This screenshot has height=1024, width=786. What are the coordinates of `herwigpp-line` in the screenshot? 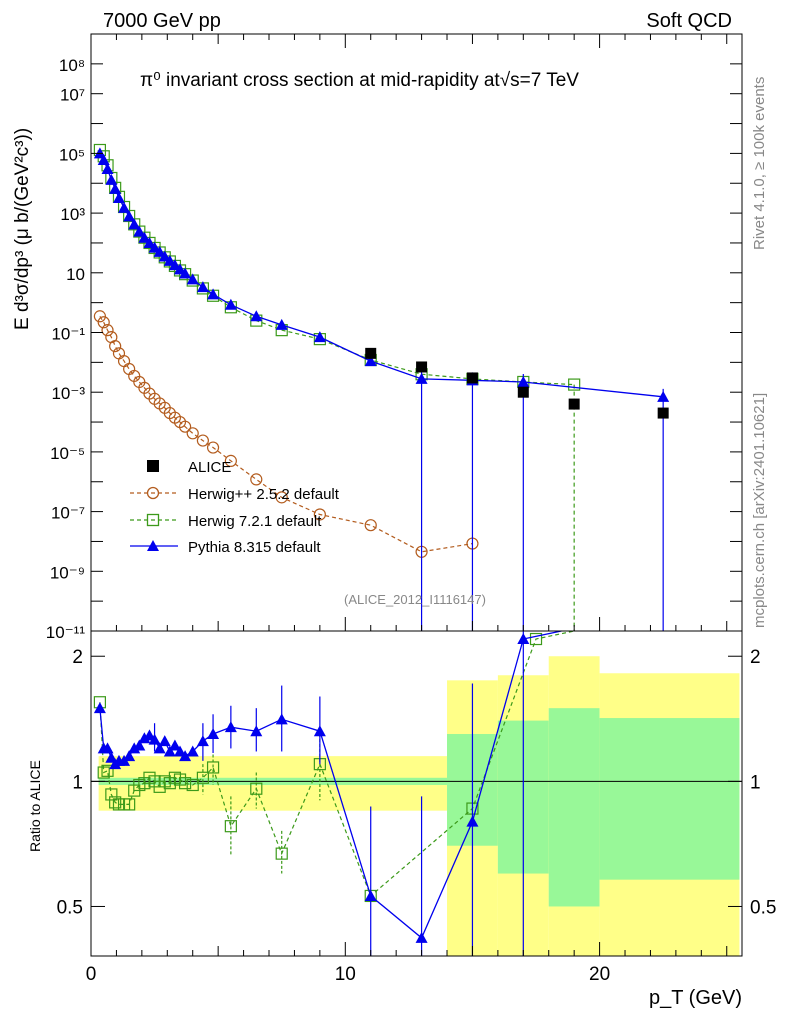 It's located at (286, 434).